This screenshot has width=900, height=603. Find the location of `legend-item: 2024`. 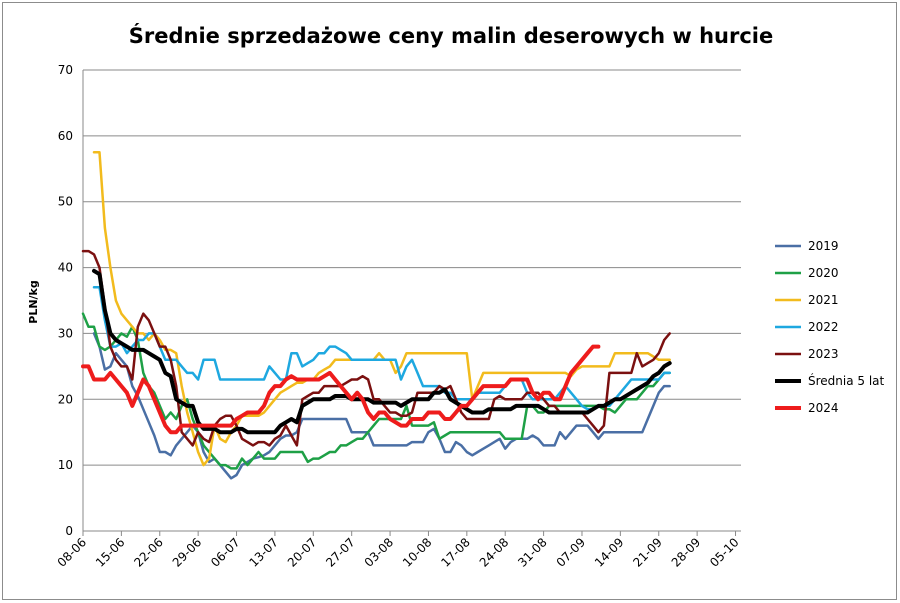

legend-item: 2024 is located at coordinates (807, 408).